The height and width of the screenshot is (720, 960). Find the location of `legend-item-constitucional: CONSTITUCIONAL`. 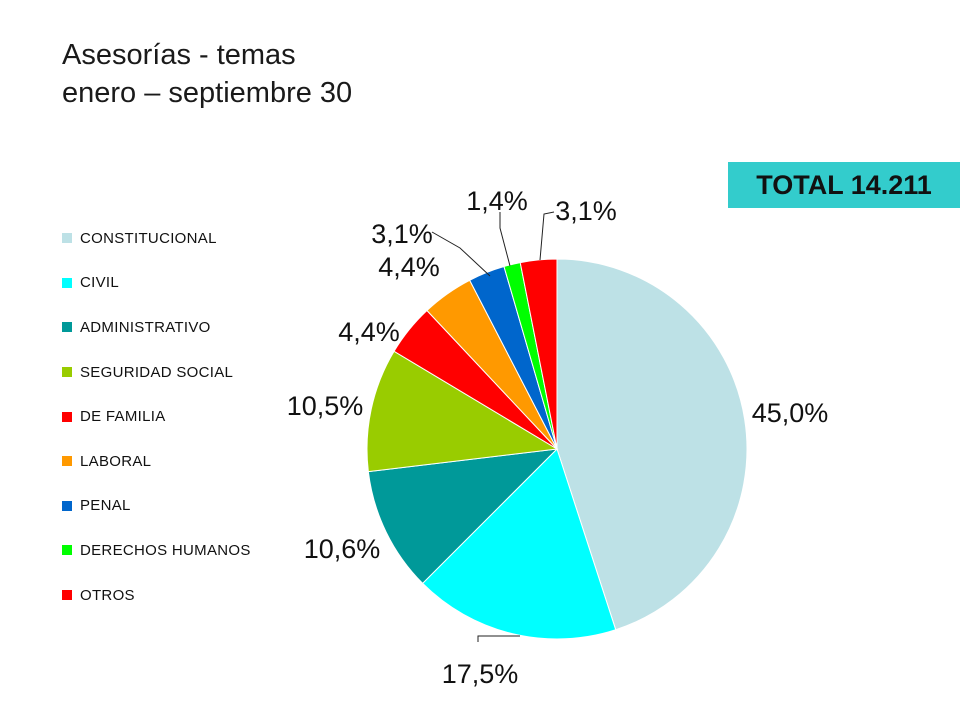

legend-item-constitucional: CONSTITUCIONAL is located at coordinates (192, 238).